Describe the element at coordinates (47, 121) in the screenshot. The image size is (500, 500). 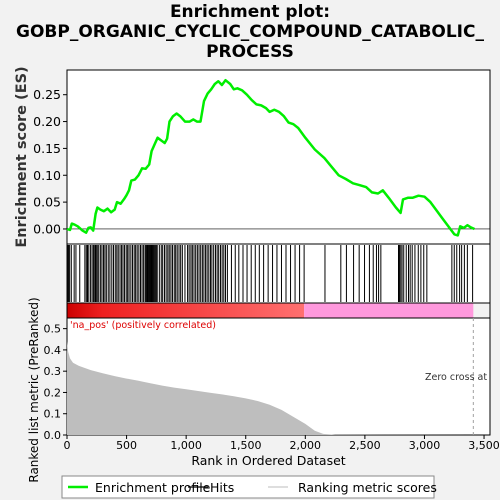
I see `es-y-tick-label: 0.20` at that location.